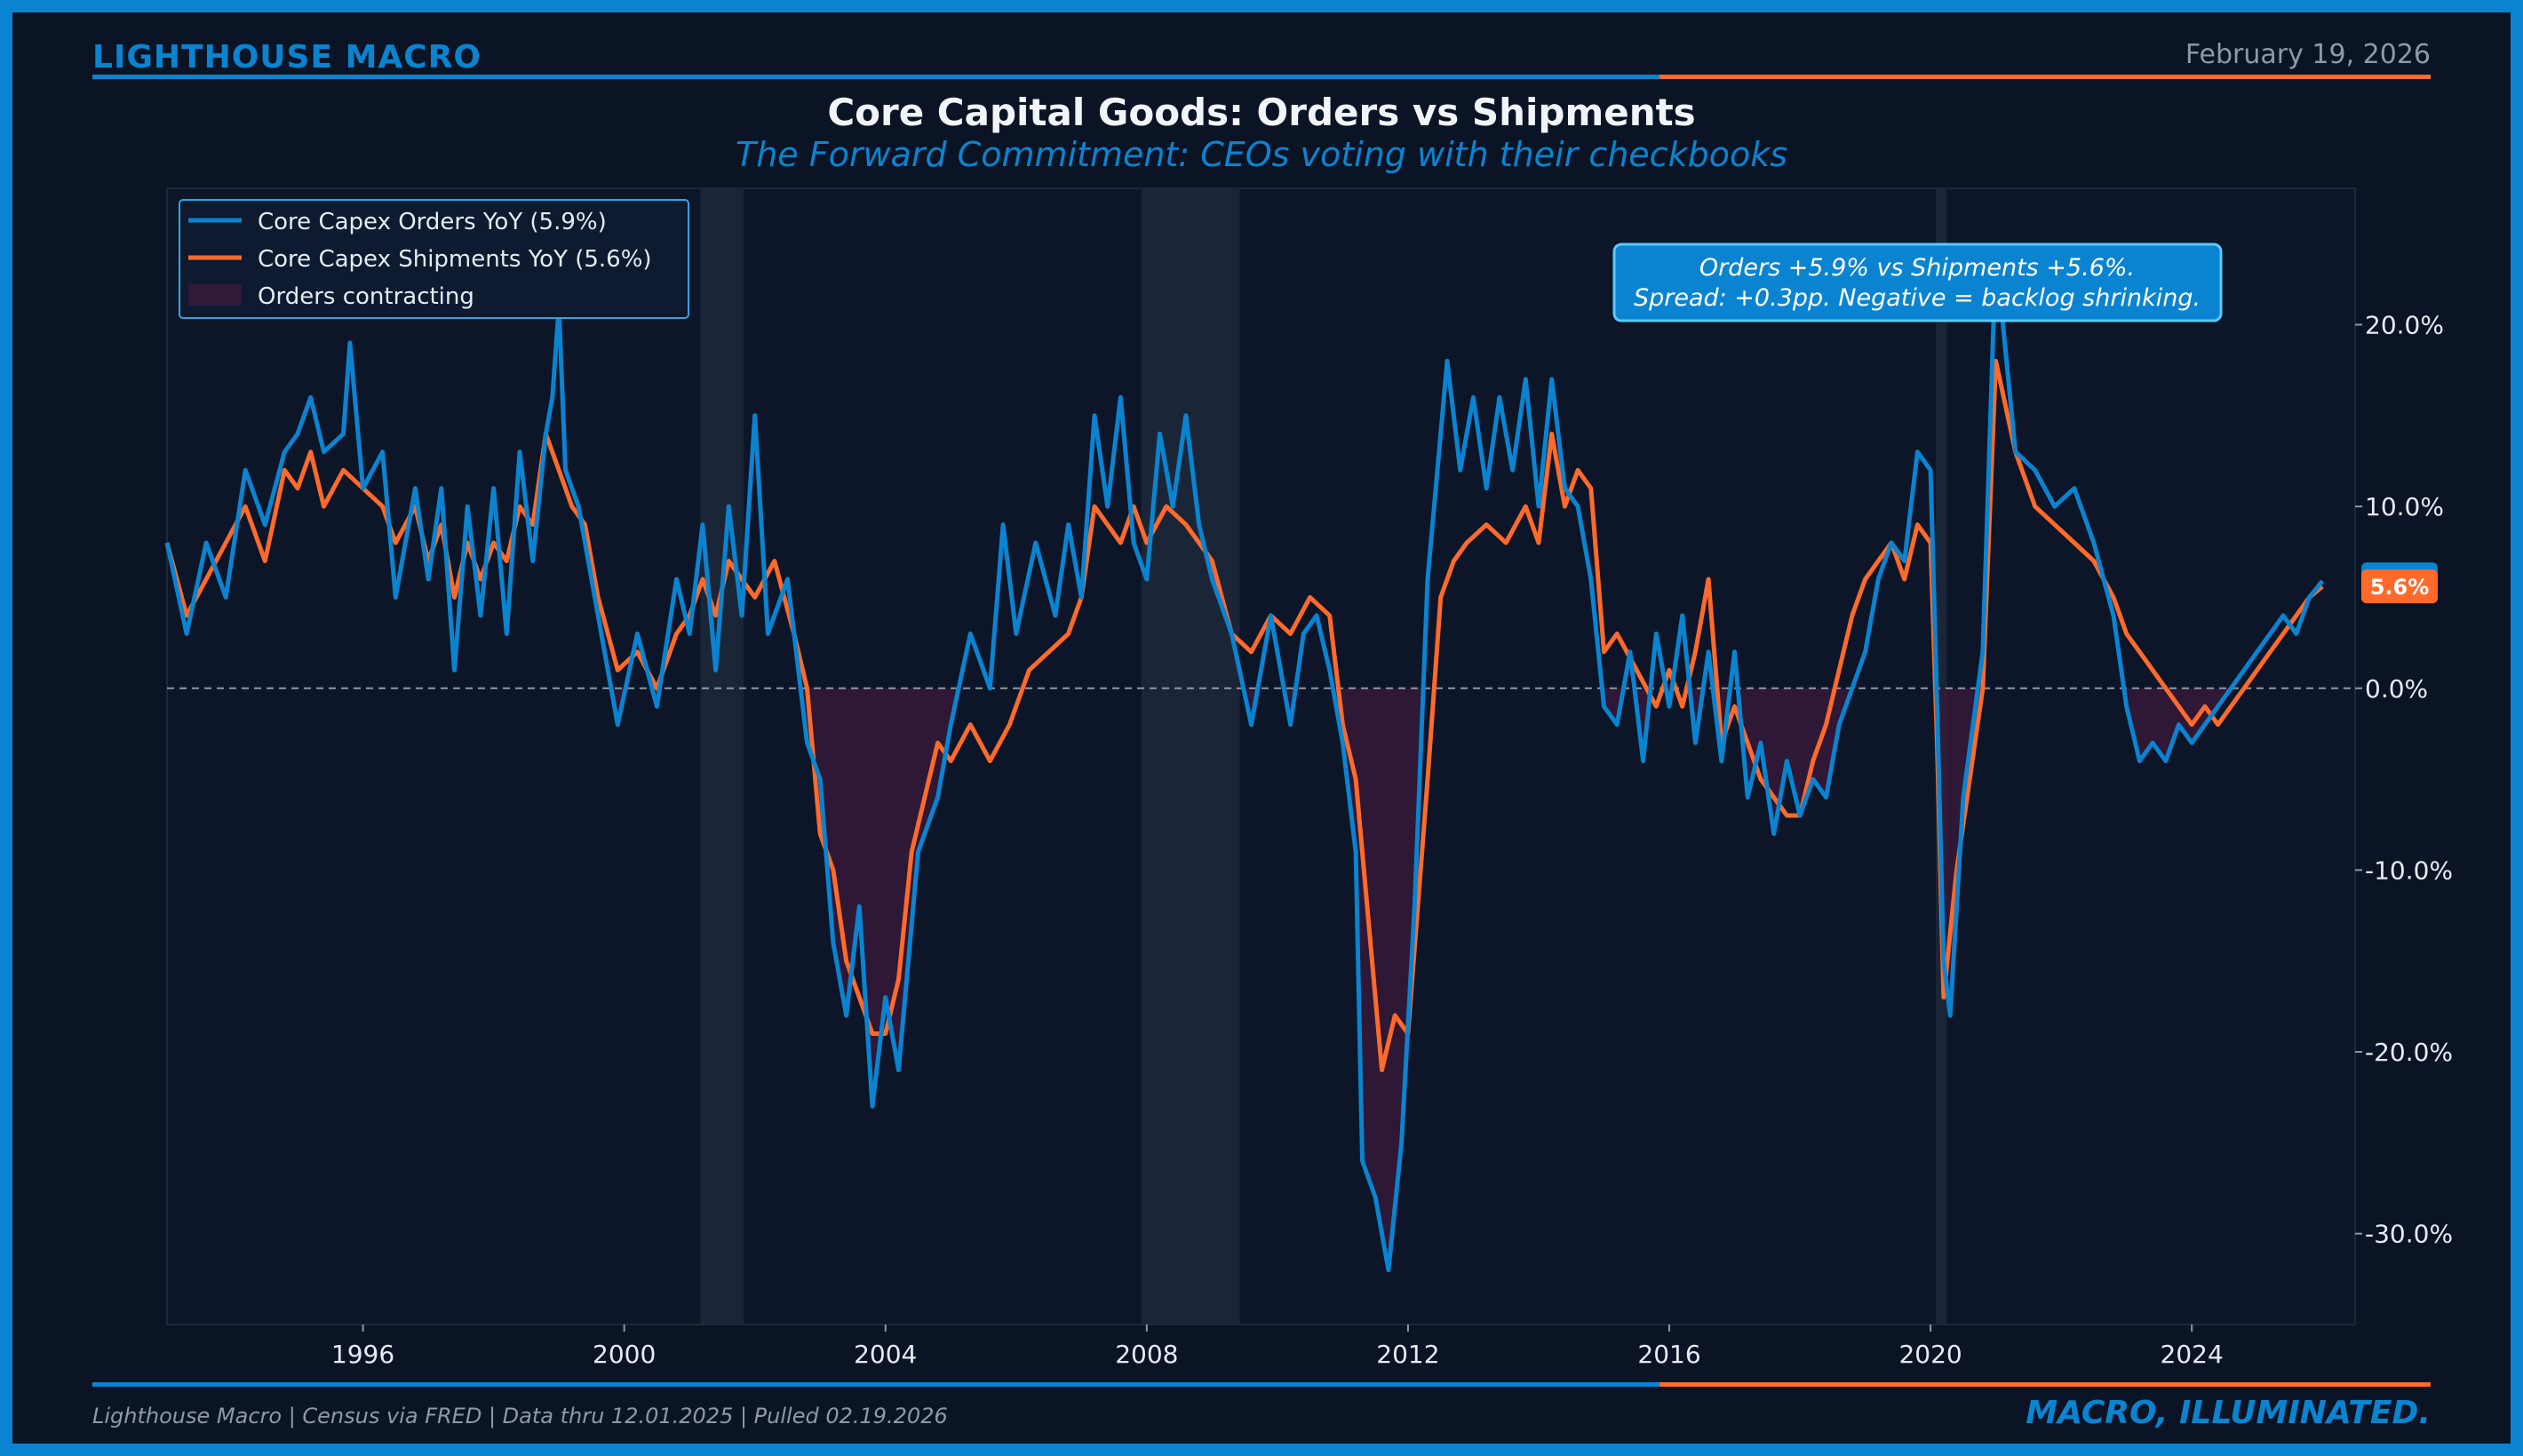  I want to click on last-value-badge-shipments, so click(2399, 586).